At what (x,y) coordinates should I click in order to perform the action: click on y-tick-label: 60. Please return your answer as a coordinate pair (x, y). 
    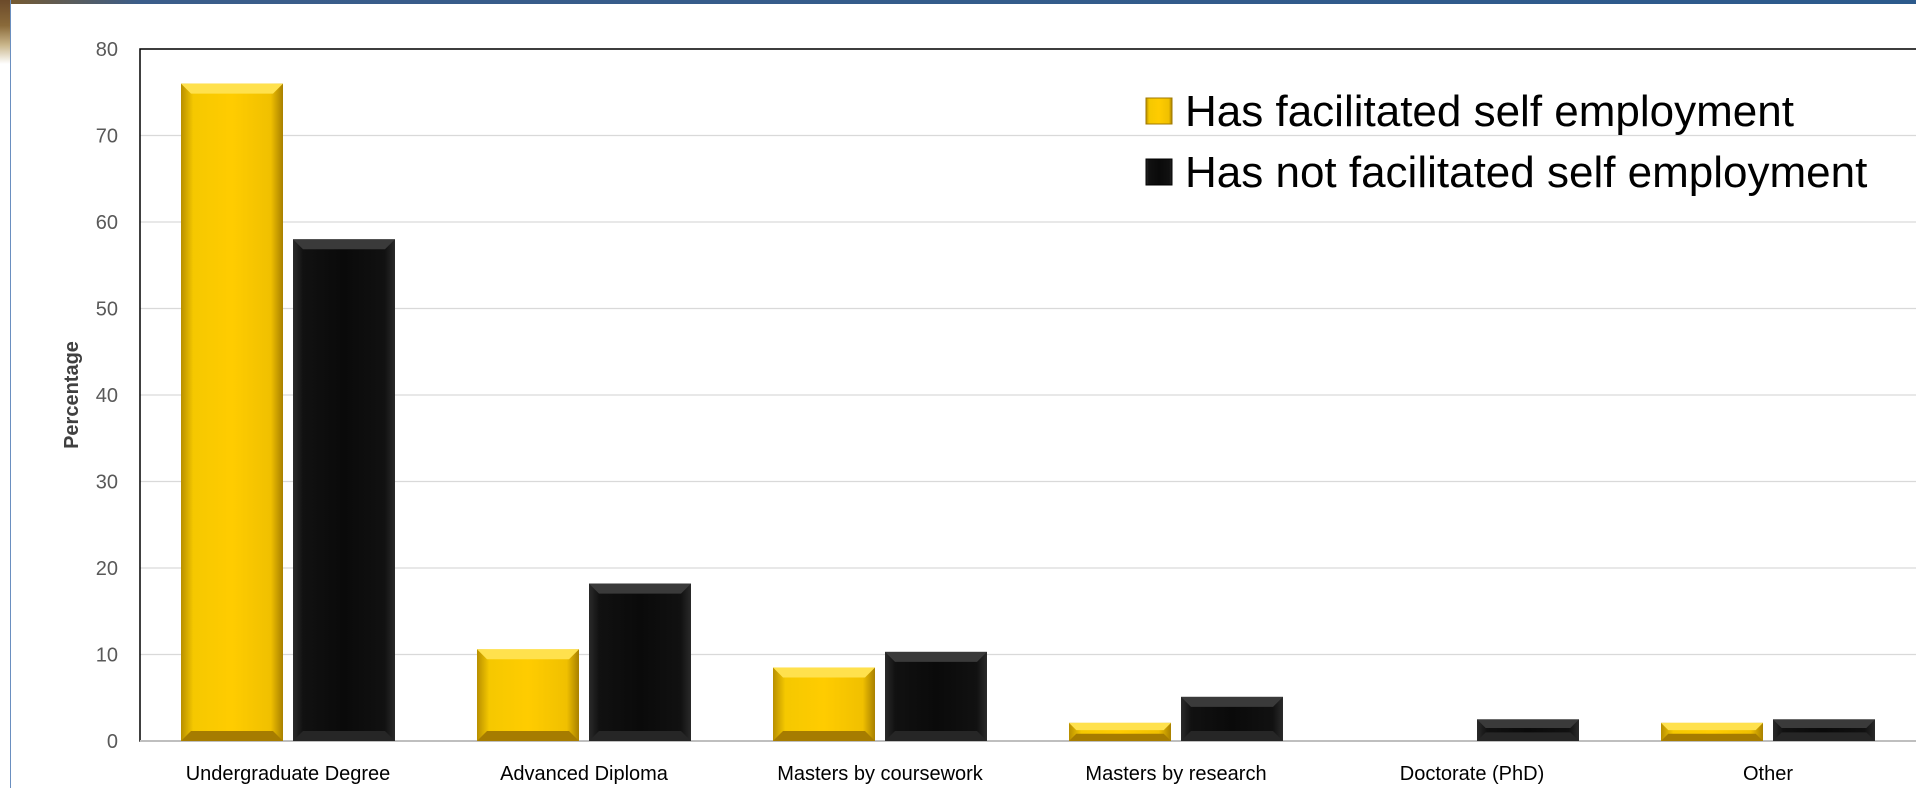
    Looking at the image, I should click on (107, 223).